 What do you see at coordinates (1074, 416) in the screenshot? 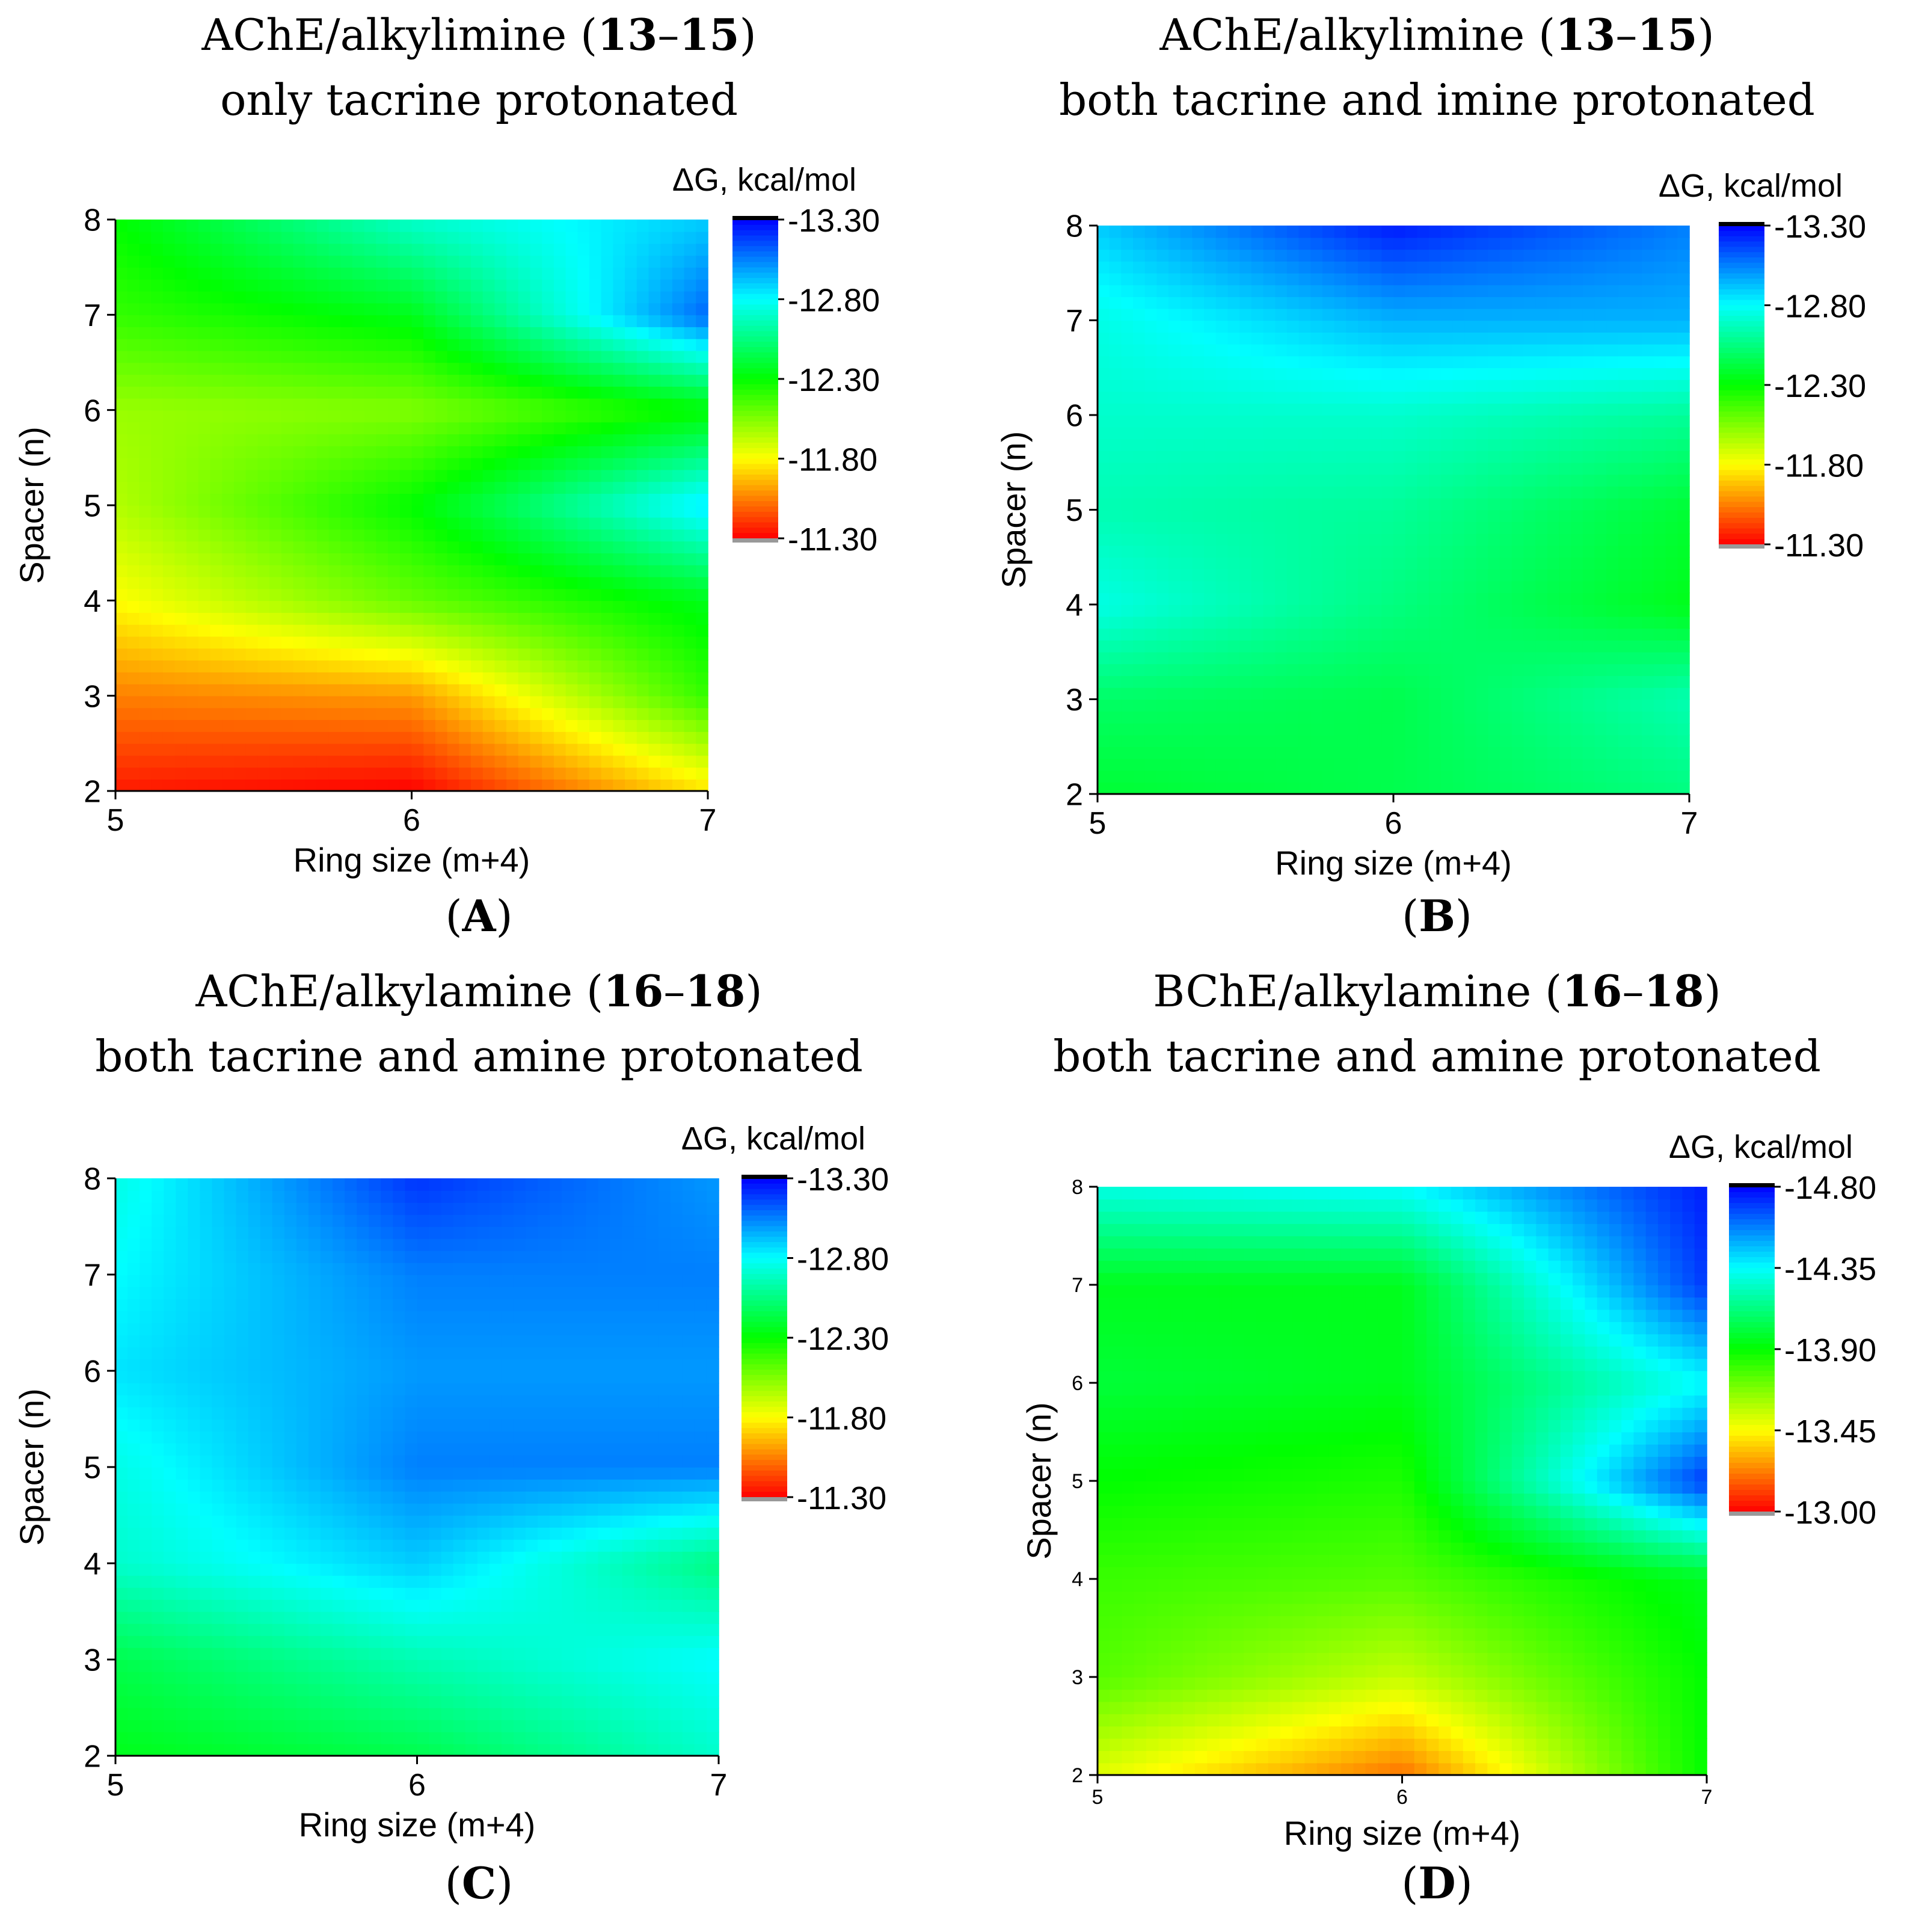
I see `y-tick-label: 6` at bounding box center [1074, 416].